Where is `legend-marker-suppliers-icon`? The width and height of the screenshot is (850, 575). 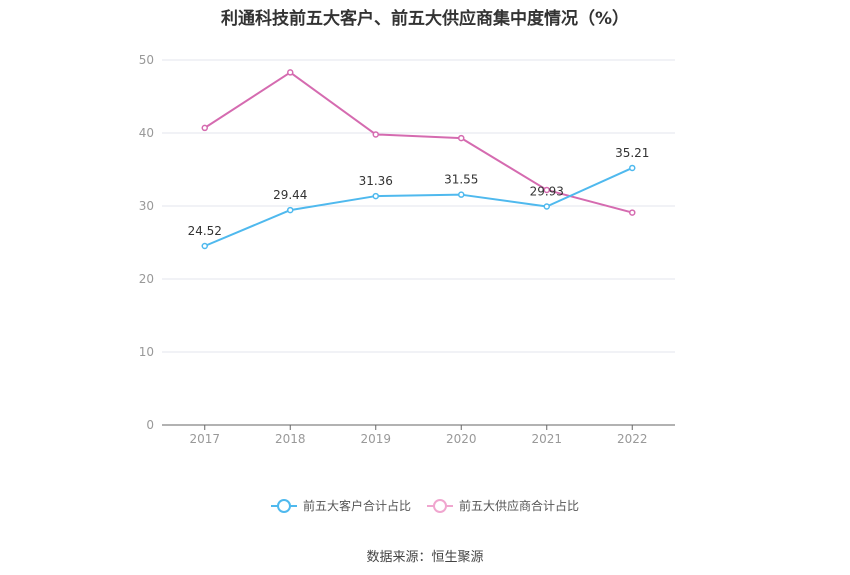
legend-marker-suppliers-icon is located at coordinates (440, 505).